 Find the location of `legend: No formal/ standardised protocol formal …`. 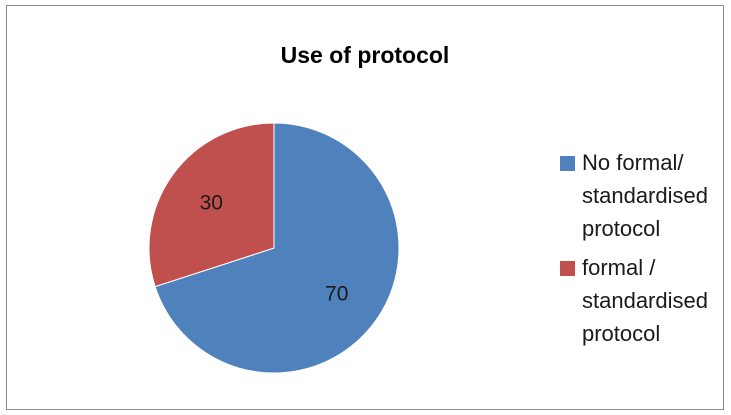

legend: No formal/ standardised protocol formal … is located at coordinates (645, 251).